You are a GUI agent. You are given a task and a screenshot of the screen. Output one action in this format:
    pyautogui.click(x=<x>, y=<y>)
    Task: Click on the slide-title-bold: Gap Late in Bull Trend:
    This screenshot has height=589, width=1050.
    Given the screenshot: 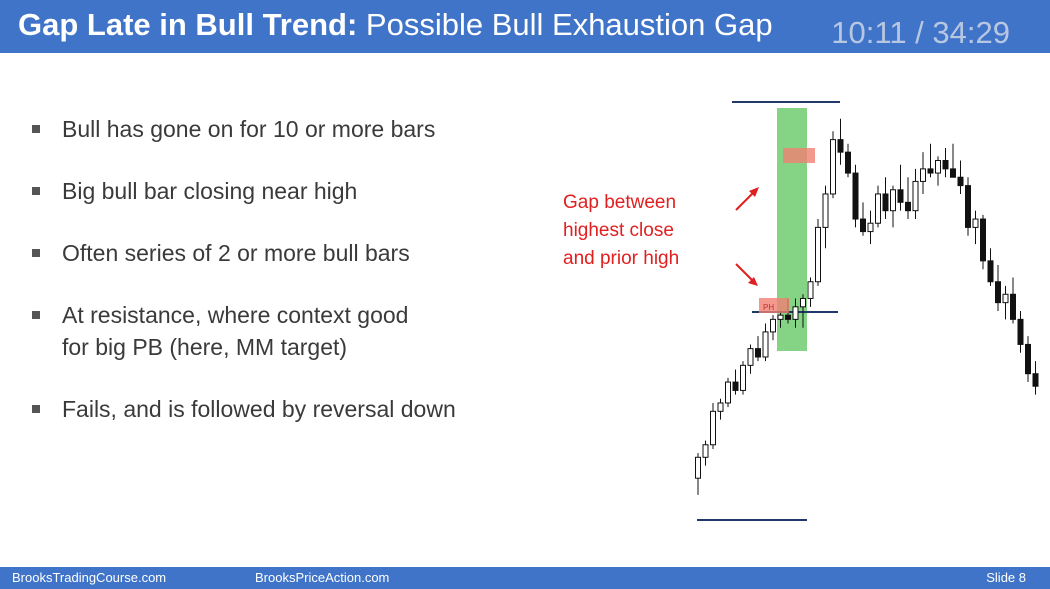 What is the action you would take?
    pyautogui.click(x=188, y=24)
    